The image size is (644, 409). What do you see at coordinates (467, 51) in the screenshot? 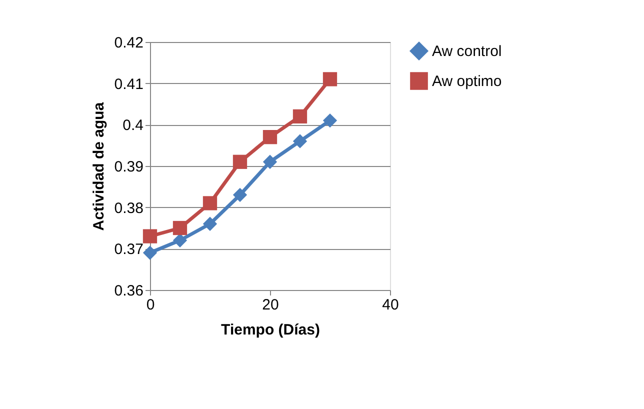
I see `legend-label: Aw control` at bounding box center [467, 51].